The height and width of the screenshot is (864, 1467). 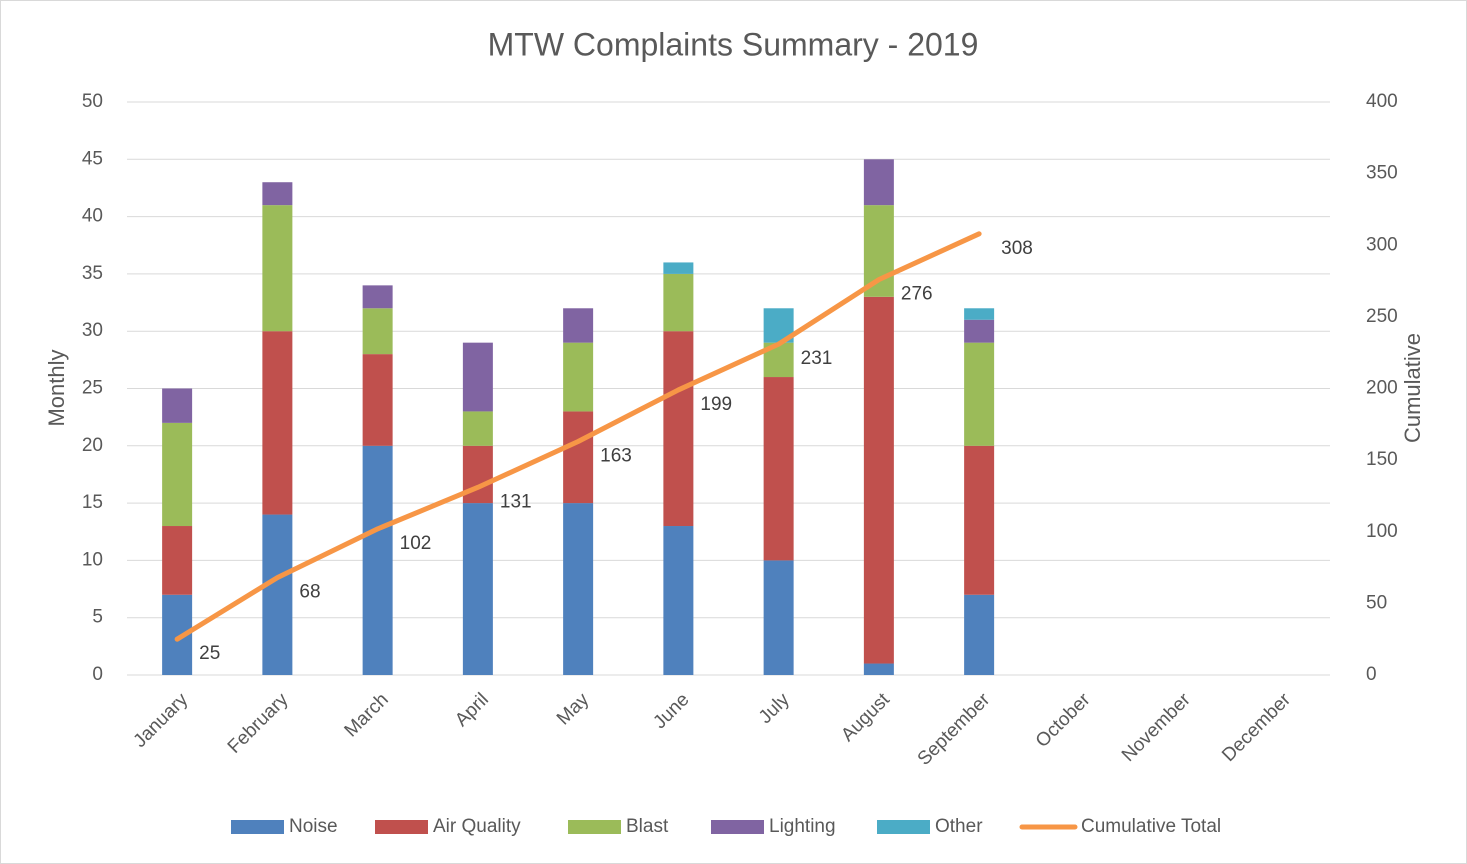 What do you see at coordinates (92, 158) in the screenshot?
I see `y-tick-label: 45` at bounding box center [92, 158].